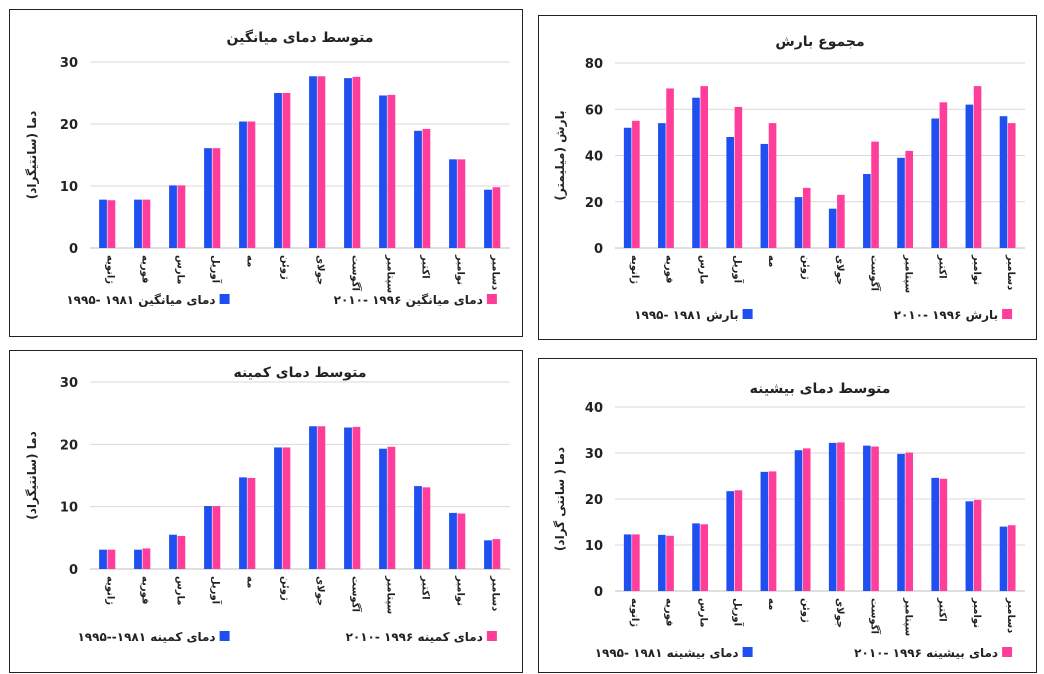 This screenshot has width=1044, height=674. Describe the element at coordinates (686, 315) in the screenshot. I see `legend-label-series-1: ۱۹۹۵- ۱۹۸۱ بارش` at that location.